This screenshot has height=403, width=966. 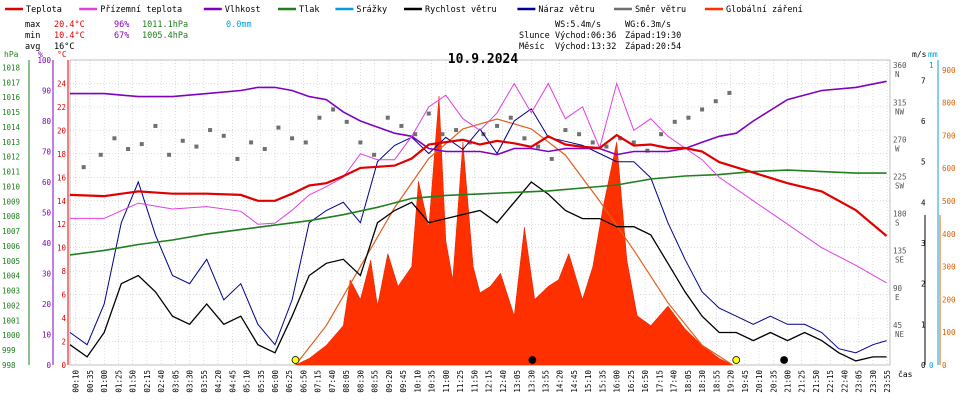 What do you see at coordinates (375, 381) in the screenshot?
I see `x-tick-label: 08:55` at bounding box center [375, 381].